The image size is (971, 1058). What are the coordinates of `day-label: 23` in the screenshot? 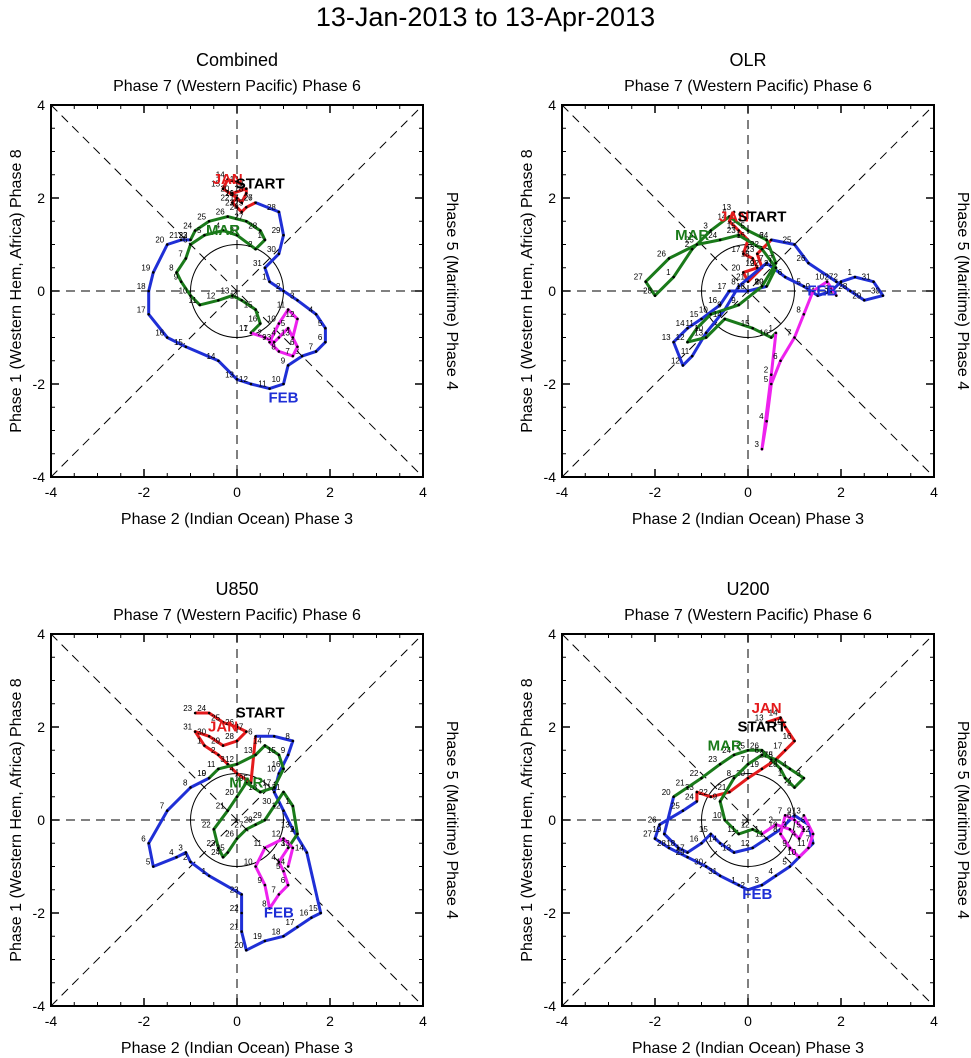 It's located at (749, 249).